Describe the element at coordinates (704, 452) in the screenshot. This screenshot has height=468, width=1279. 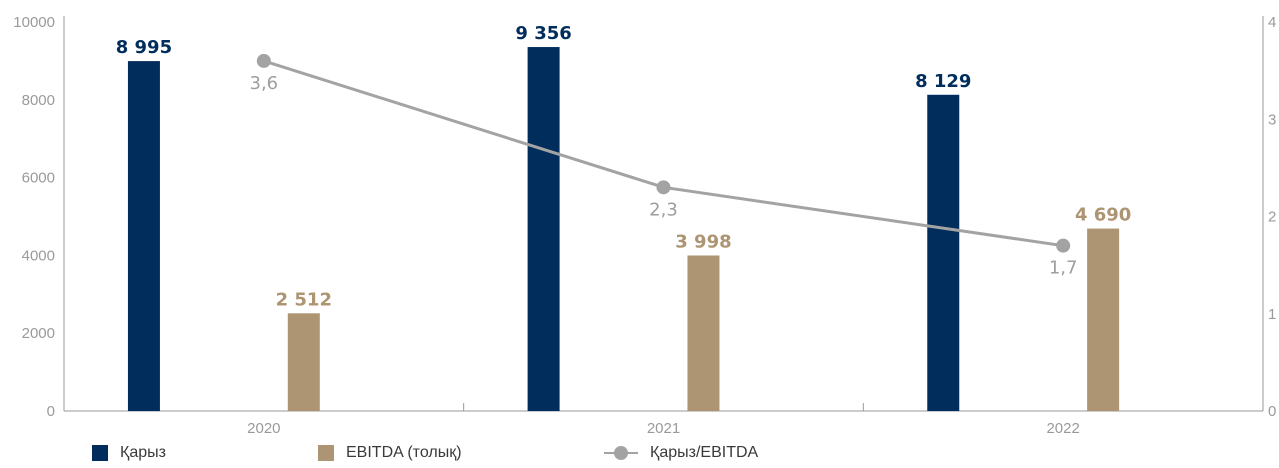
I see `legend-label-ratio: Қарыз/EBITDA` at that location.